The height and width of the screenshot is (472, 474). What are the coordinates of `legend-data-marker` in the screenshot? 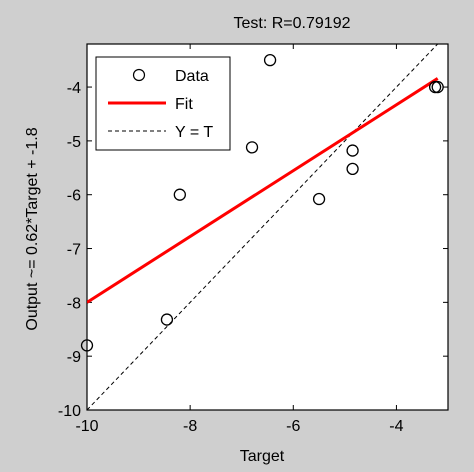 It's located at (139, 75).